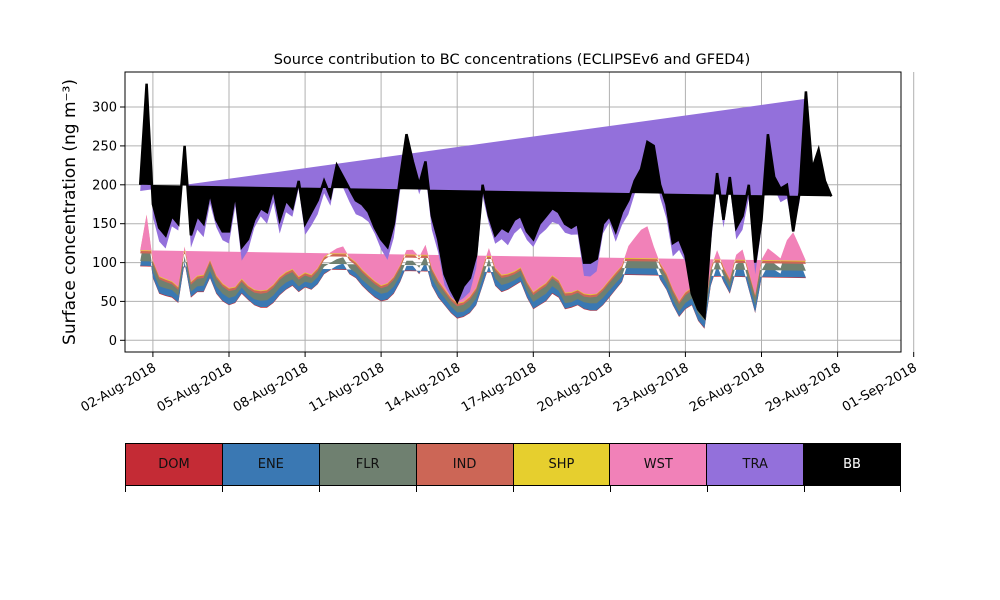 The width and height of the screenshot is (1000, 600). What do you see at coordinates (104, 185) in the screenshot?
I see `y-tick-label: 200` at bounding box center [104, 185].